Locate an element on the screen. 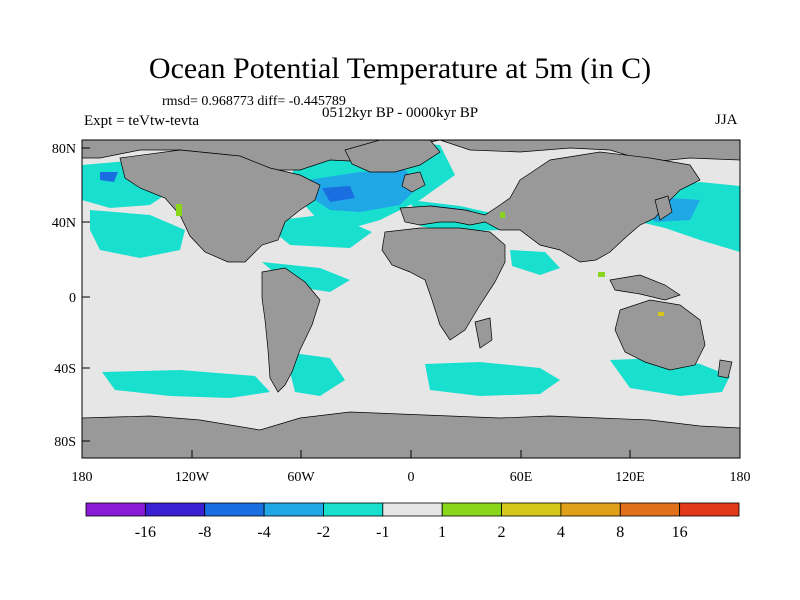 The height and width of the screenshot is (600, 800). southwest-atlantic-cool is located at coordinates (315, 374).